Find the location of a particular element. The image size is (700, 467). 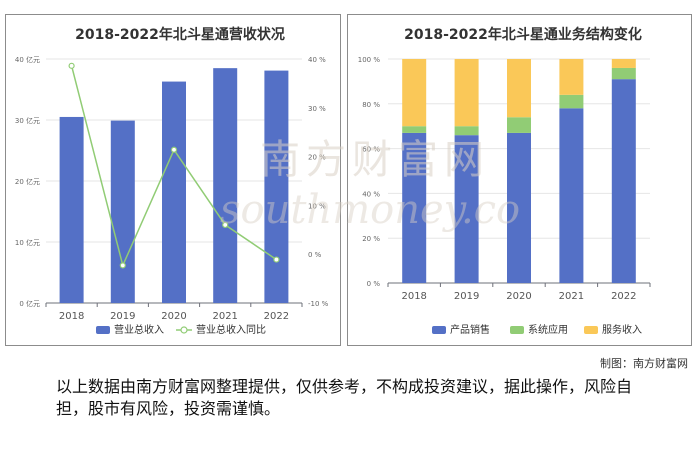

y2-tick-label: 10 % is located at coordinates (317, 206).